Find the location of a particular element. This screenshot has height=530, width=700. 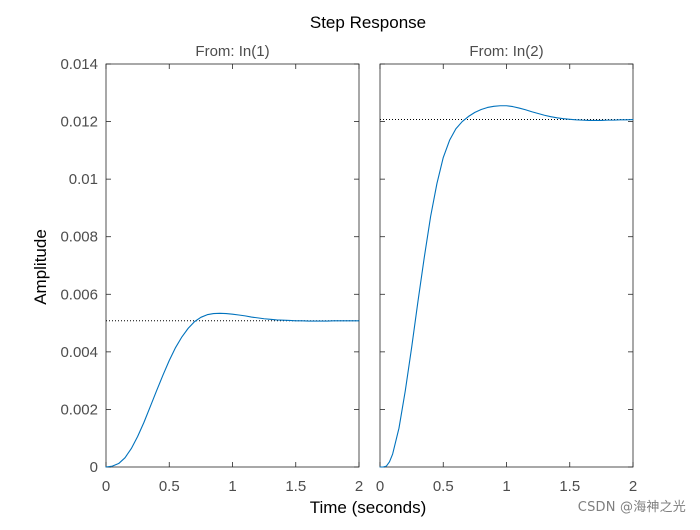

y-tick-label: 0.006 is located at coordinates (79, 294).